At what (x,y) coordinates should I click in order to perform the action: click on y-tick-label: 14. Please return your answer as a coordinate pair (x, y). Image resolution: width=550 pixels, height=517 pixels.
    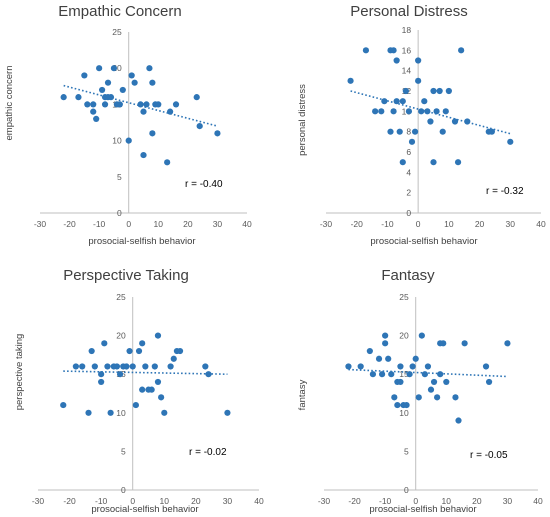
    Looking at the image, I should click on (407, 71).